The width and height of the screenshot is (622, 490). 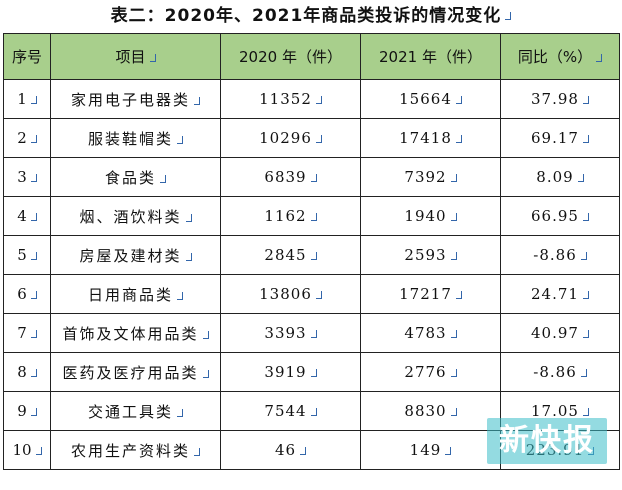 What do you see at coordinates (290, 138) in the screenshot?
I see `row-2020-count: 10296` at bounding box center [290, 138].